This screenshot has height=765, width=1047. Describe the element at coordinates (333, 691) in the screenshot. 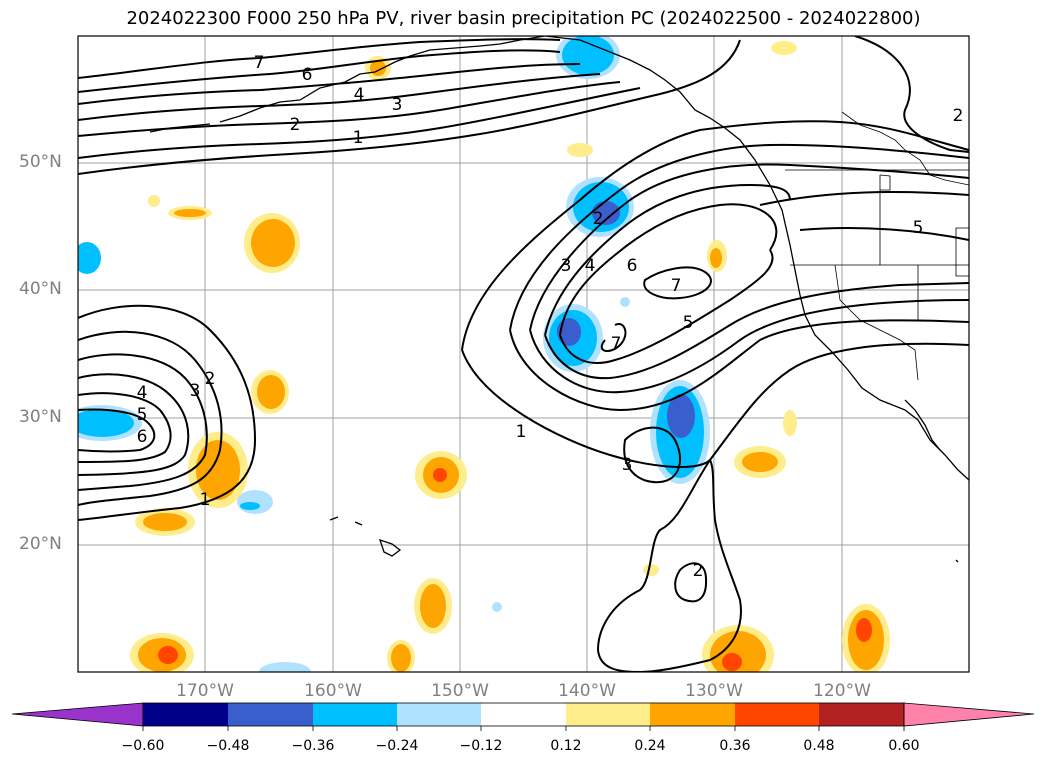

I see `lon-label: 160°W` at that location.